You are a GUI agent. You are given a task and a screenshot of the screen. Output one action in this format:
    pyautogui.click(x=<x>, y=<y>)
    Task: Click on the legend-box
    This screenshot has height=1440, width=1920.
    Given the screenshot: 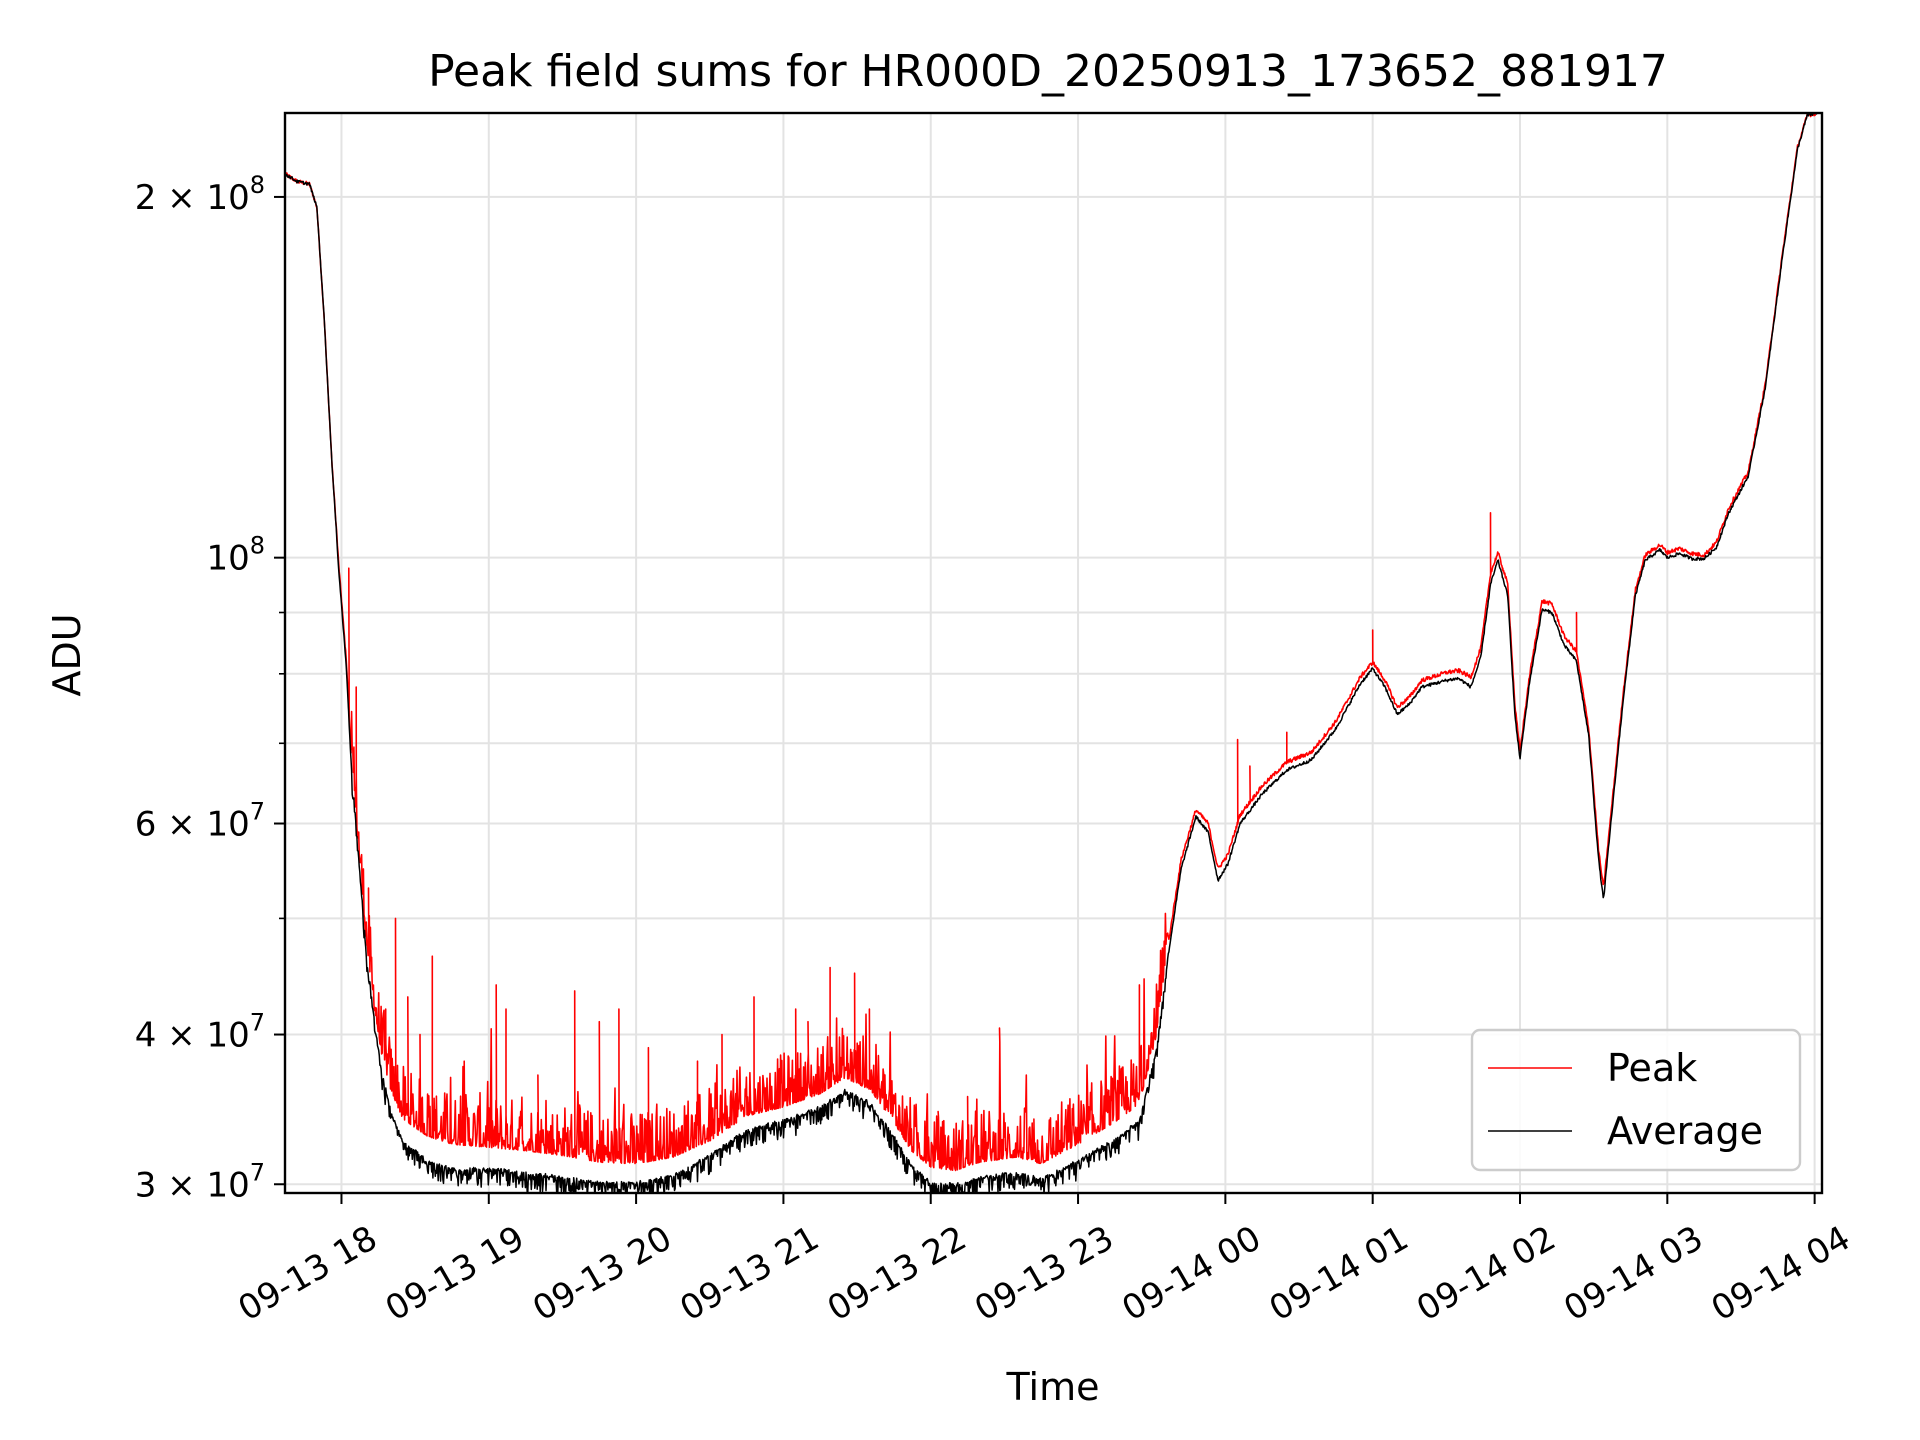 What is the action you would take?
    pyautogui.click(x=1636, y=1100)
    